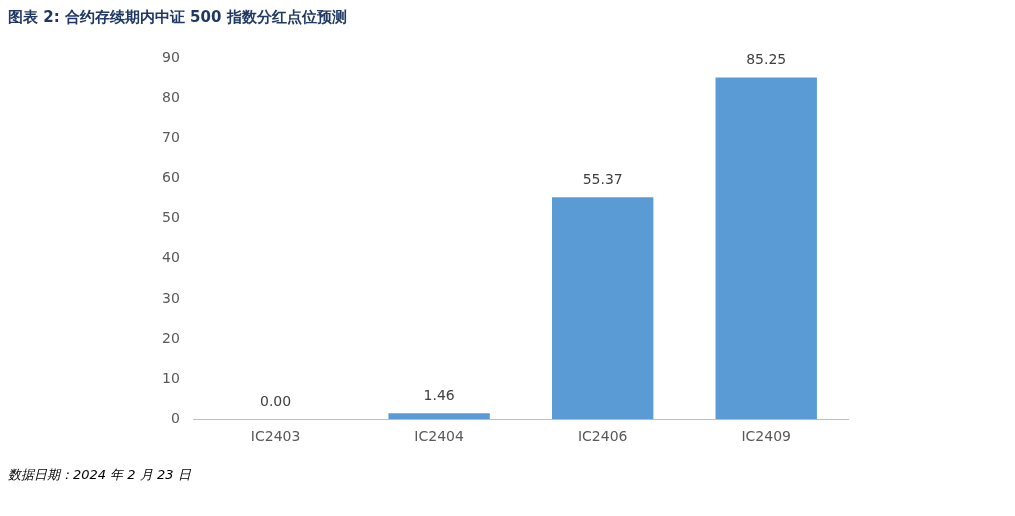 This screenshot has height=516, width=1015. Describe the element at coordinates (177, 17) in the screenshot. I see `chart-title: 图表 2: 合约存续期内中证 500 指数分红点位预测` at that location.